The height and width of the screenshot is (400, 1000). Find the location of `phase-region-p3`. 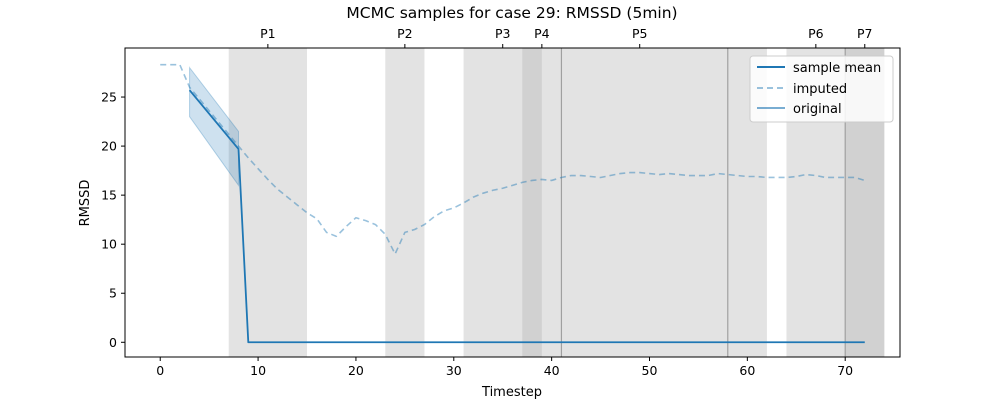

phase-region-p3 is located at coordinates (502, 202).